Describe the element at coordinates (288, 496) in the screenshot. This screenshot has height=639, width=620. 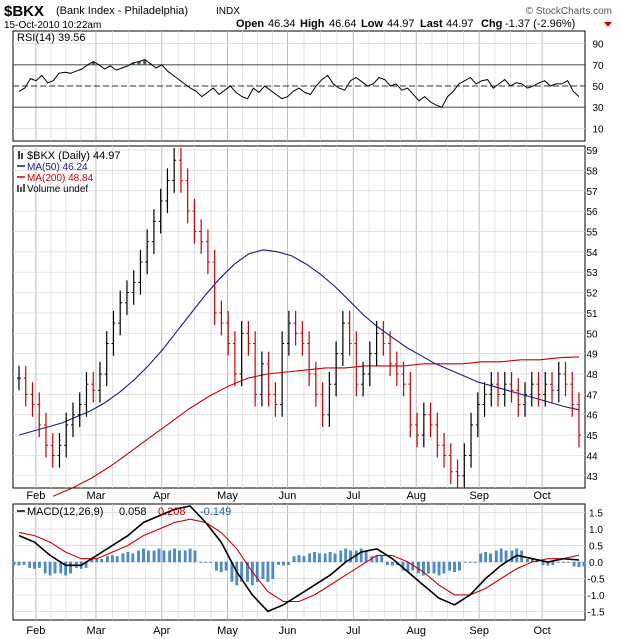
I see `x-axis-labels-middle: Feb Mar Apr May Jun Jul Aug Sep Oct` at that location.